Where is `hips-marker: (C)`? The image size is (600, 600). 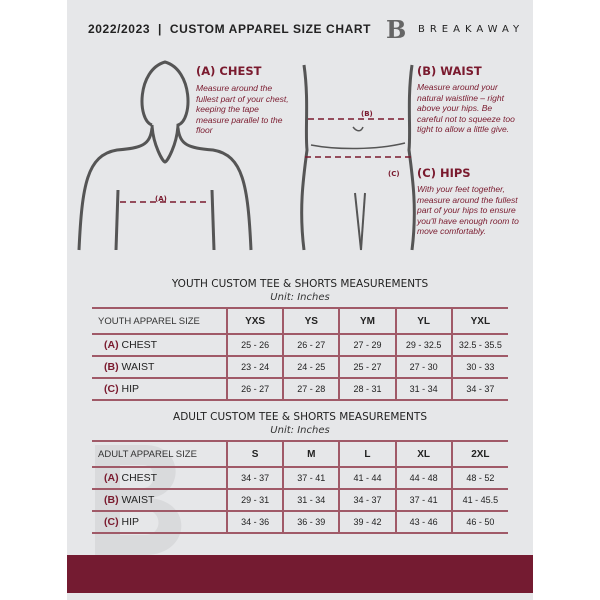 hips-marker: (C) is located at coordinates (394, 174).